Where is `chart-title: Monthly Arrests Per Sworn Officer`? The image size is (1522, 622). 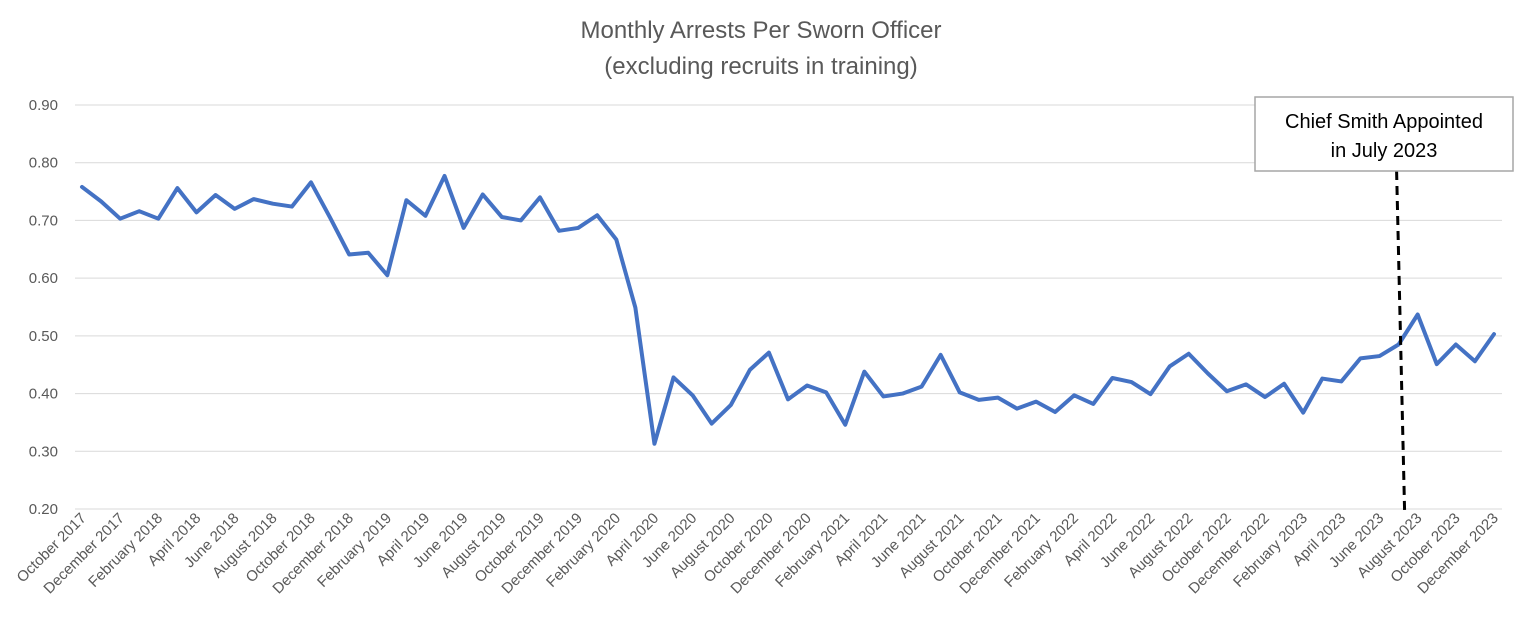
chart-title: Monthly Arrests Per Sworn Officer is located at coordinates (760, 30).